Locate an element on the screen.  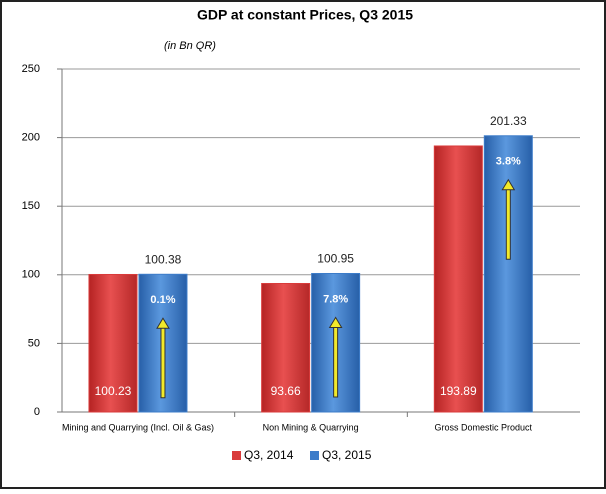
growth-label: 7.8% is located at coordinates (335, 299).